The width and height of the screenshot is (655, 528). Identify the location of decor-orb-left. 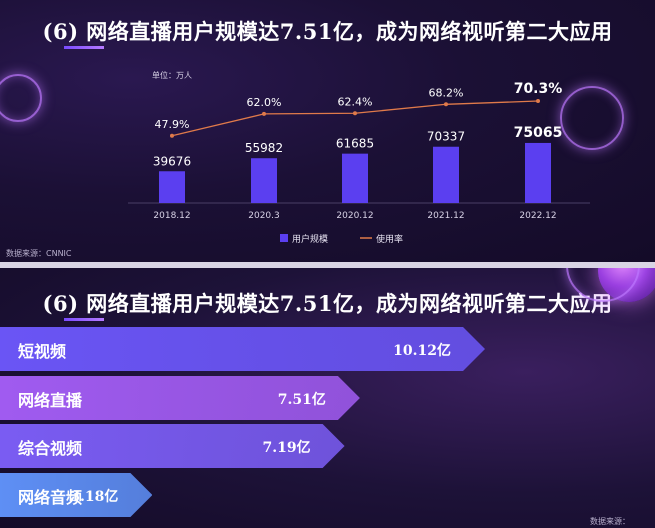
(21, 98).